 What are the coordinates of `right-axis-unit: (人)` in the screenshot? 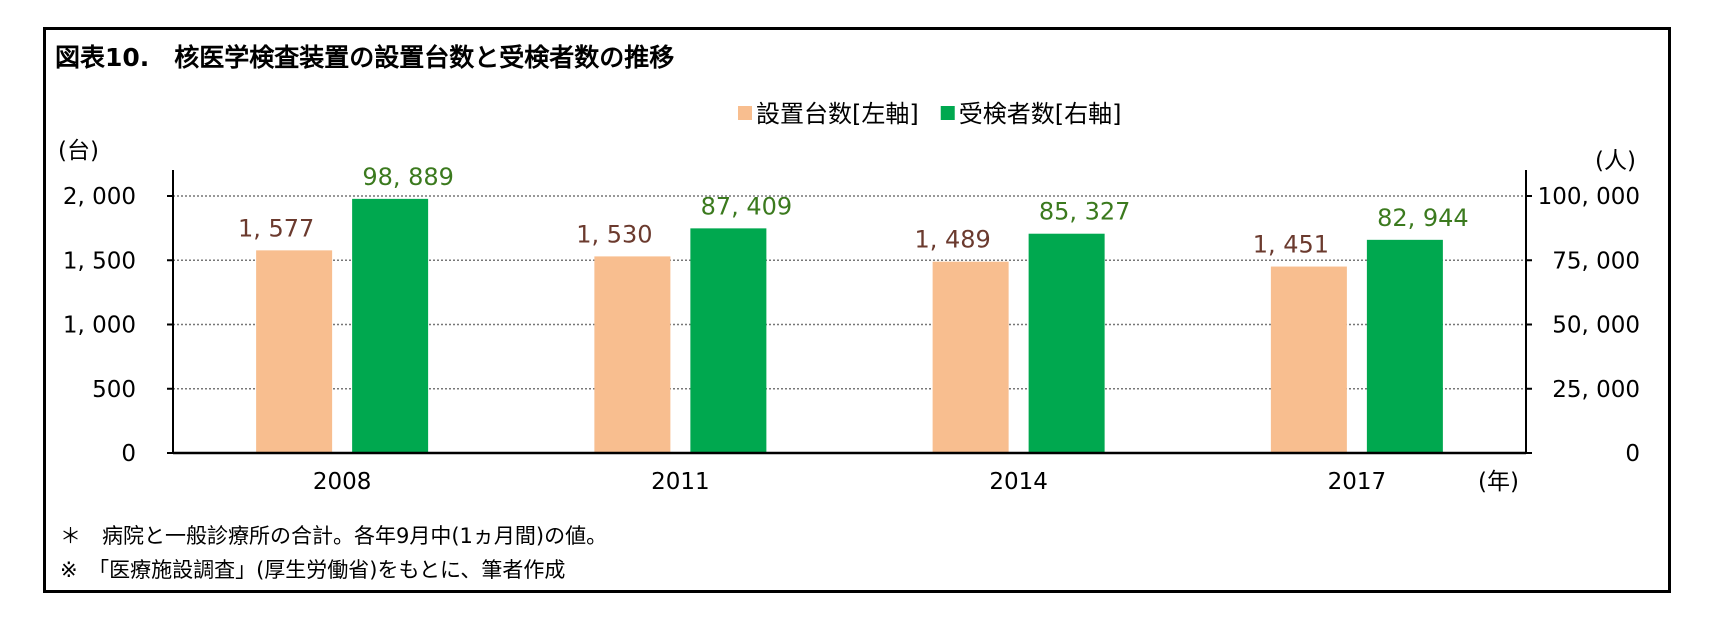 It's located at (1615, 161).